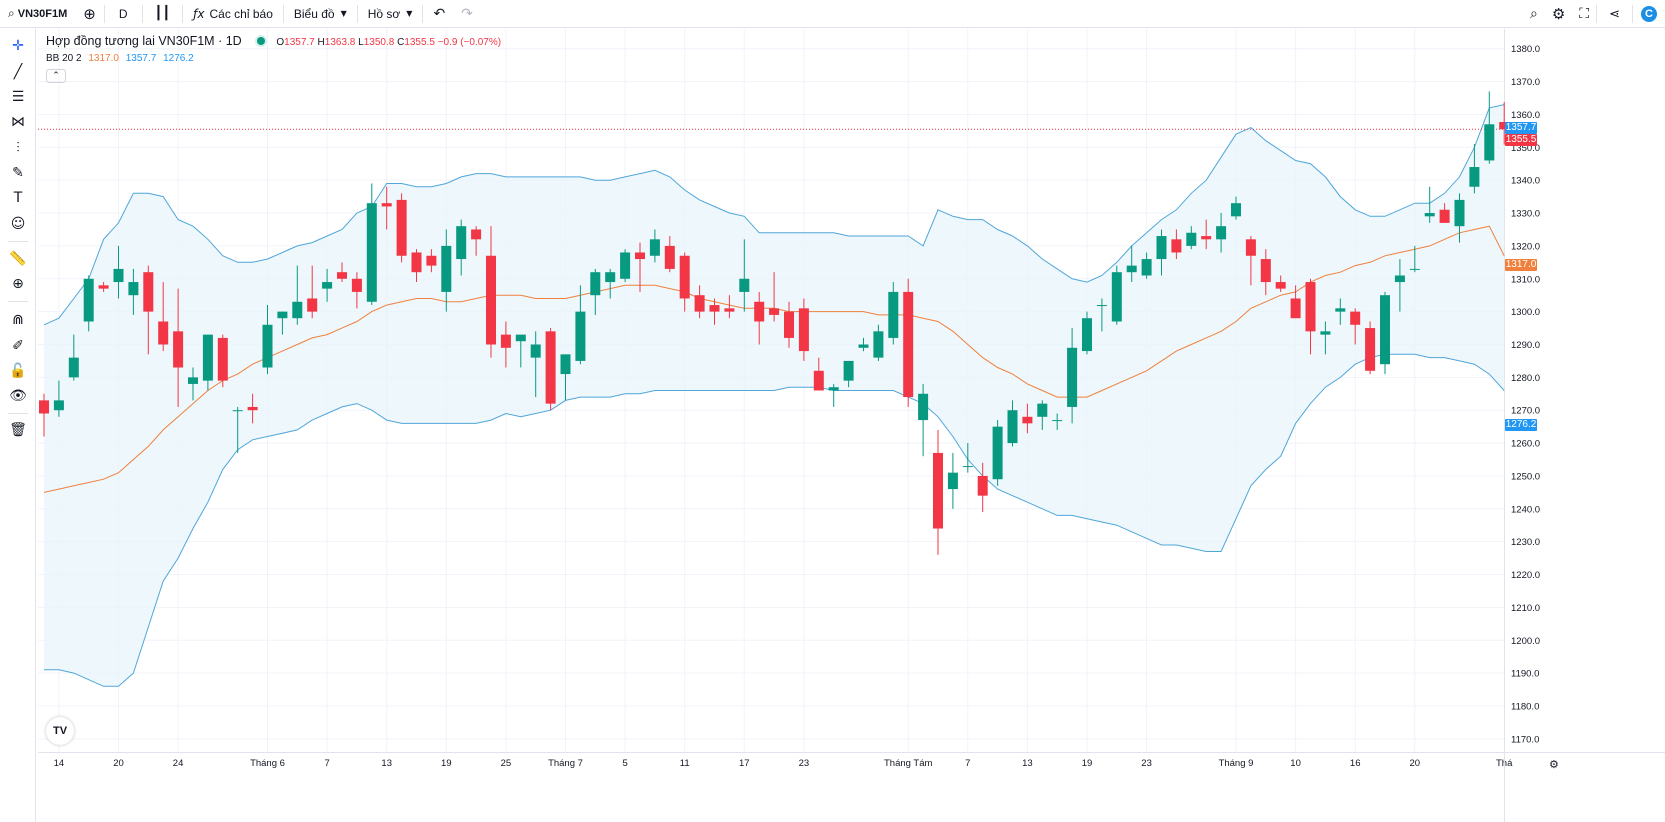 The height and width of the screenshot is (822, 1665). Describe the element at coordinates (18, 259) in the screenshot. I see `ruler-icon: 📏` at that location.